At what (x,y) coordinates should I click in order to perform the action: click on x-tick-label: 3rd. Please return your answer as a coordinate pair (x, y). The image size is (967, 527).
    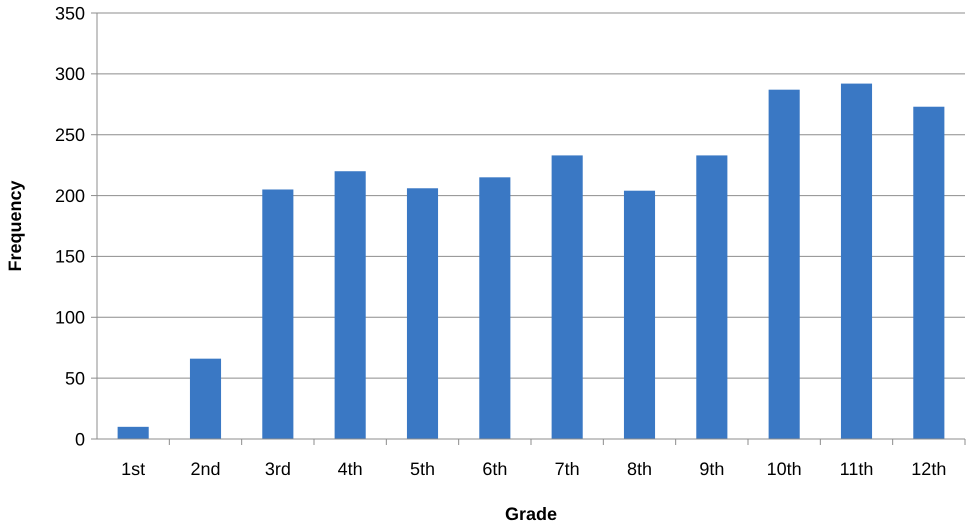
    Looking at the image, I should click on (277, 469).